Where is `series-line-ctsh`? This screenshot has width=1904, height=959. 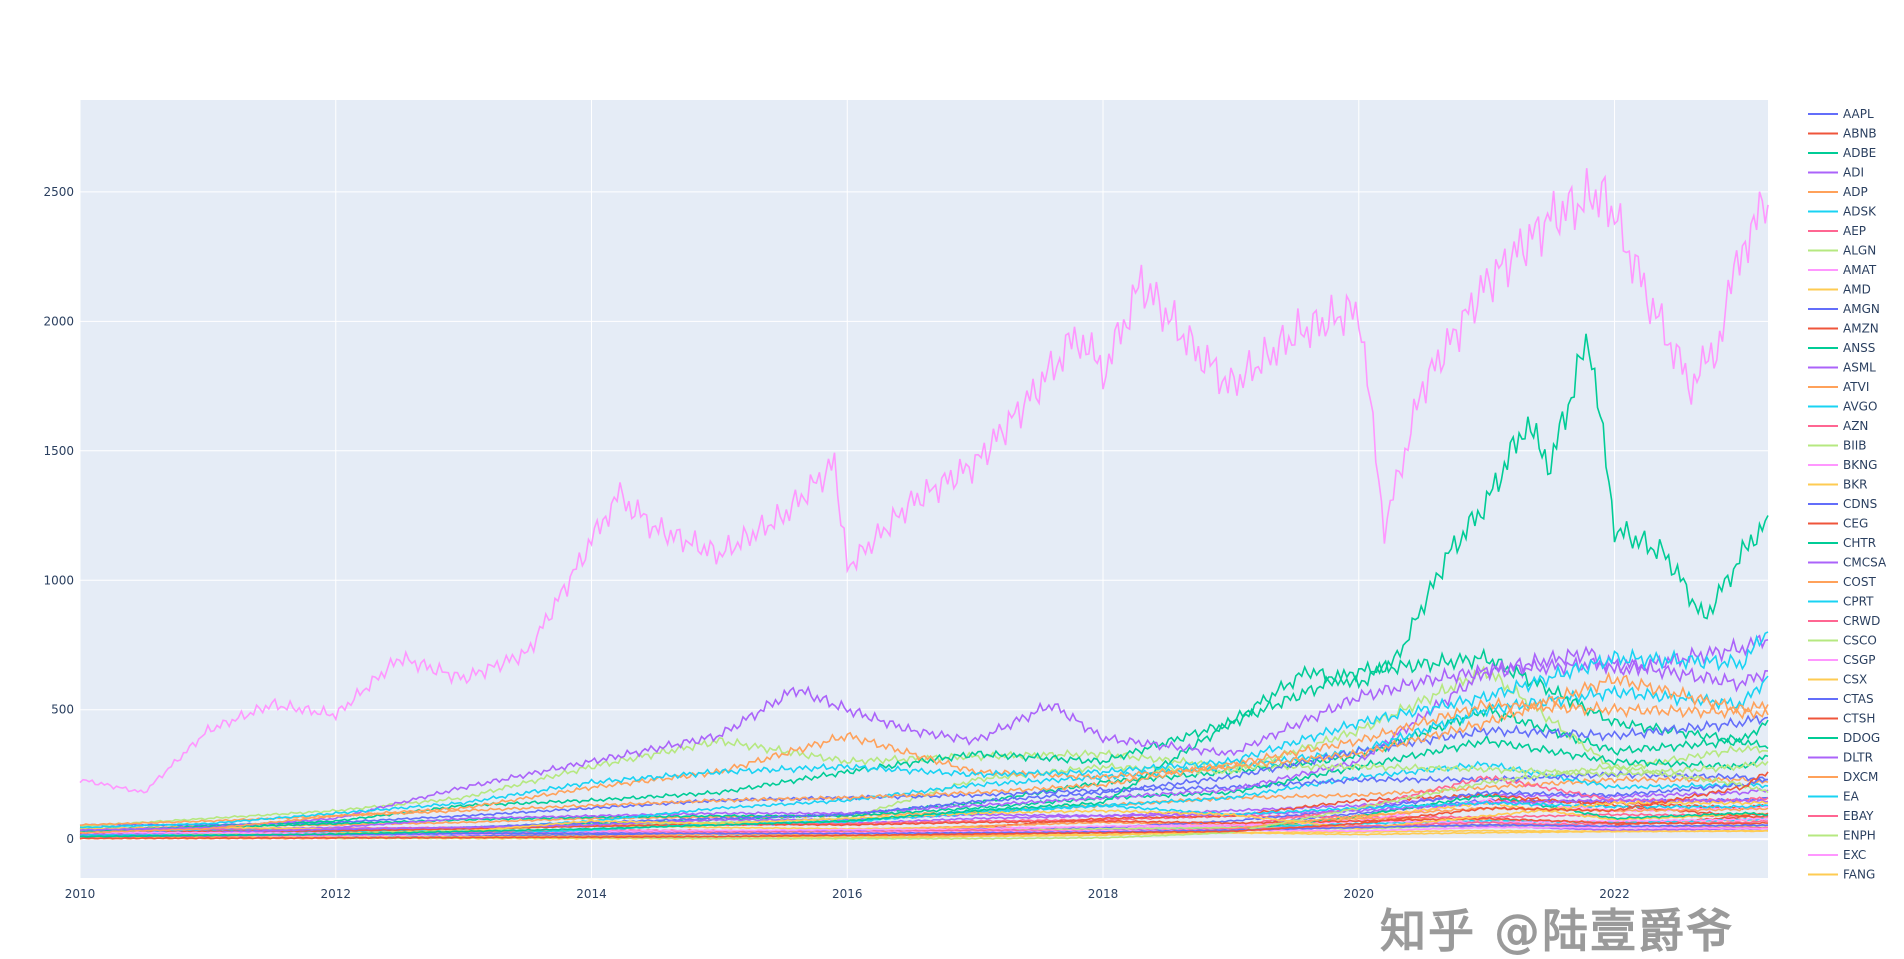 series-line-ctsh is located at coordinates (924, 826).